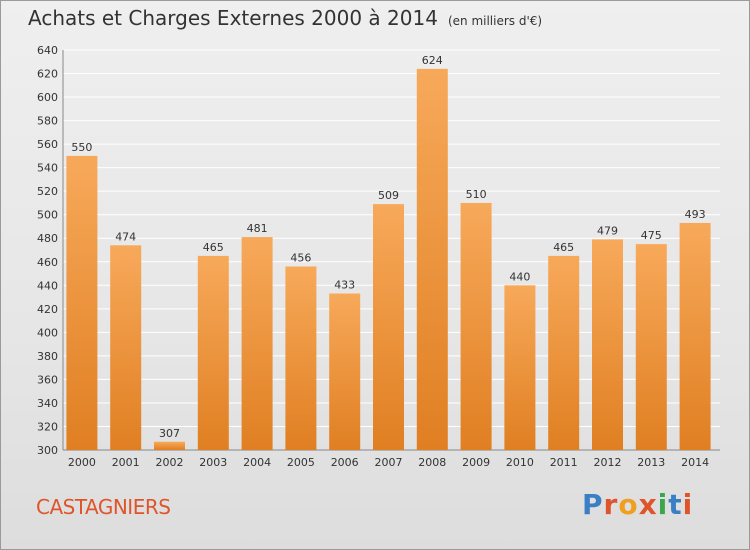 The height and width of the screenshot is (550, 750). Describe the element at coordinates (47, 262) in the screenshot. I see `y-tick-label: 460` at that location.